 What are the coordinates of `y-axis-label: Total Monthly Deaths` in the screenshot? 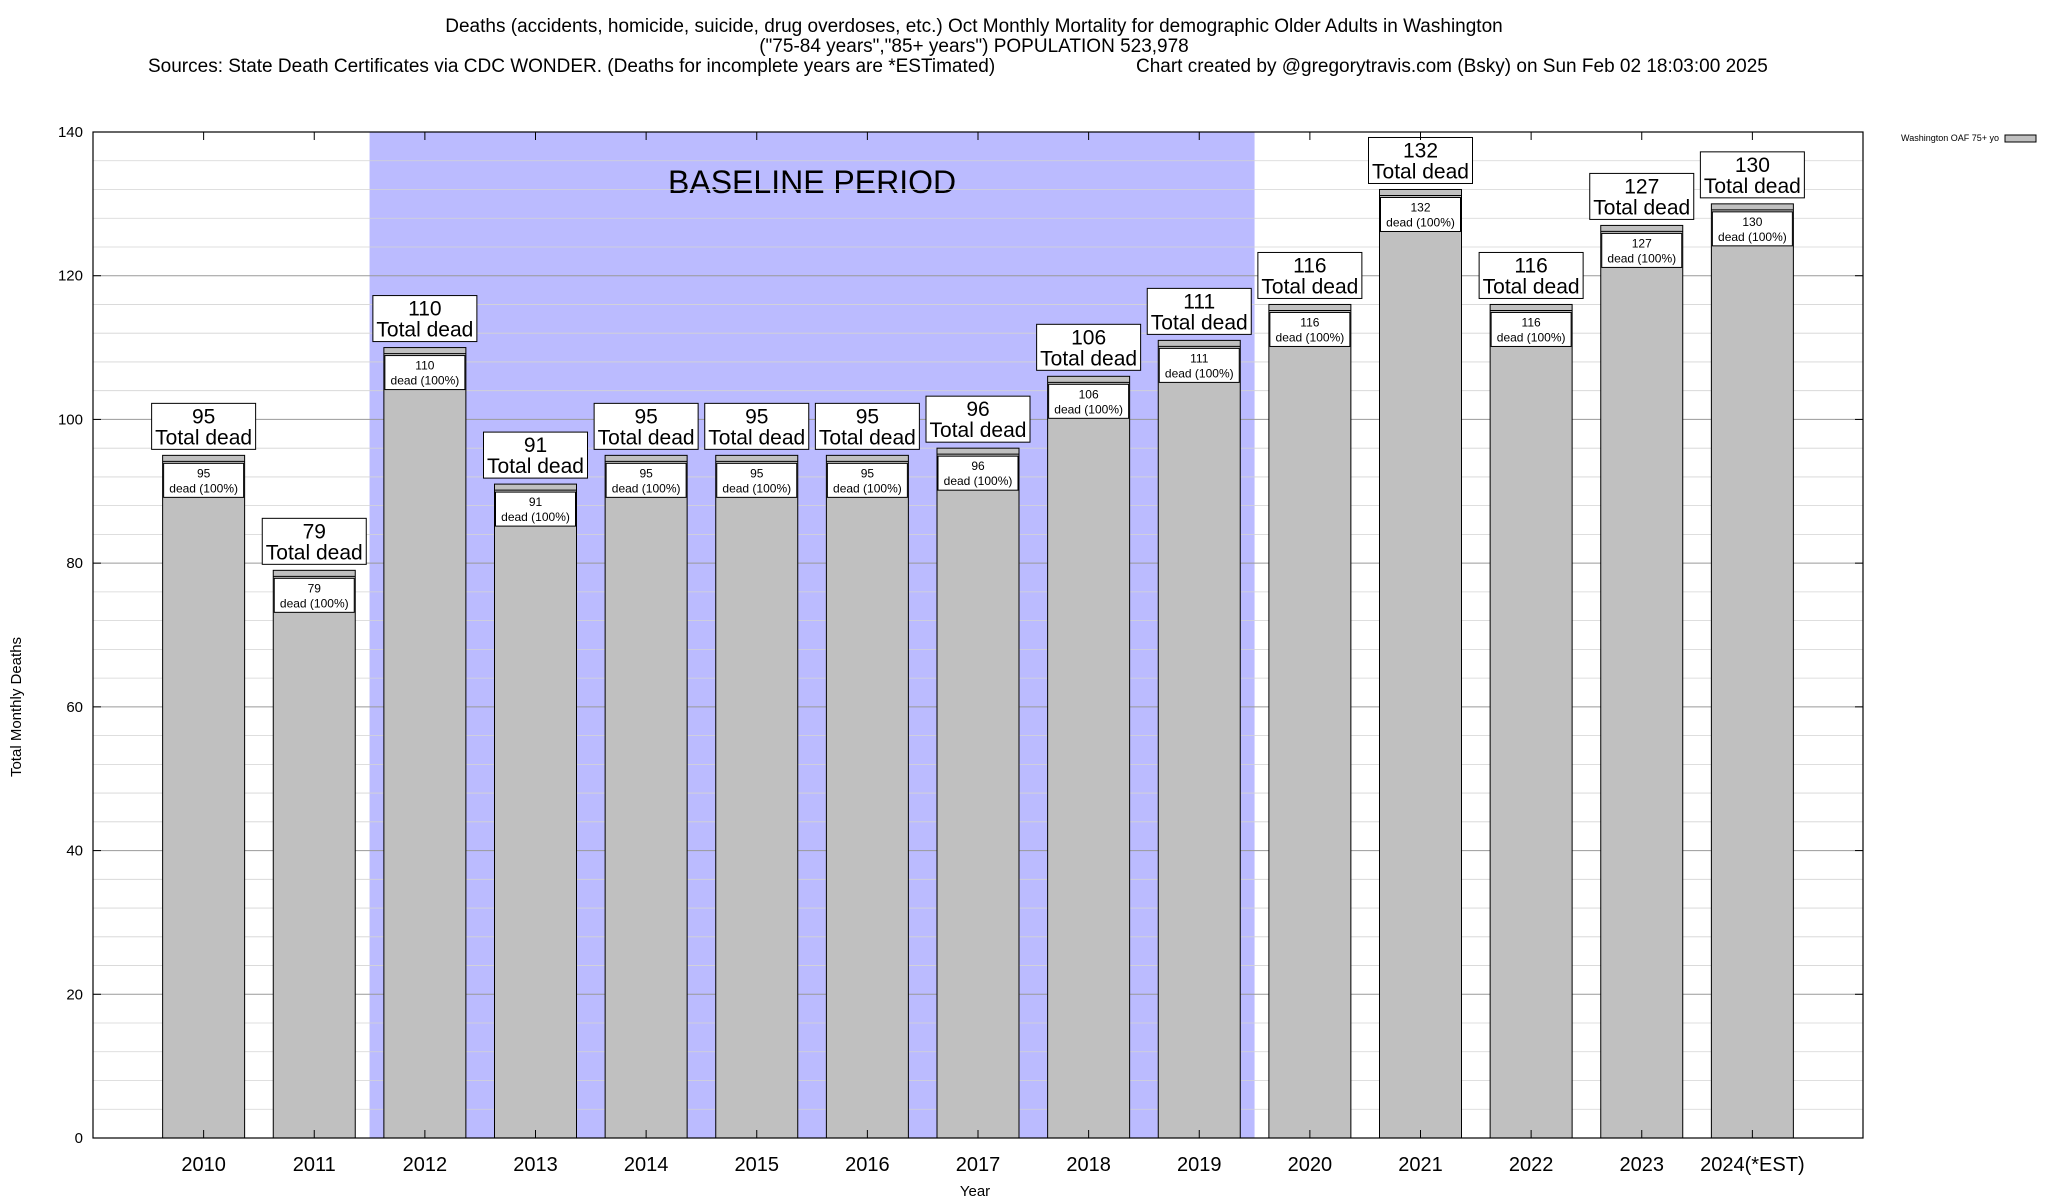 It's located at (16, 707).